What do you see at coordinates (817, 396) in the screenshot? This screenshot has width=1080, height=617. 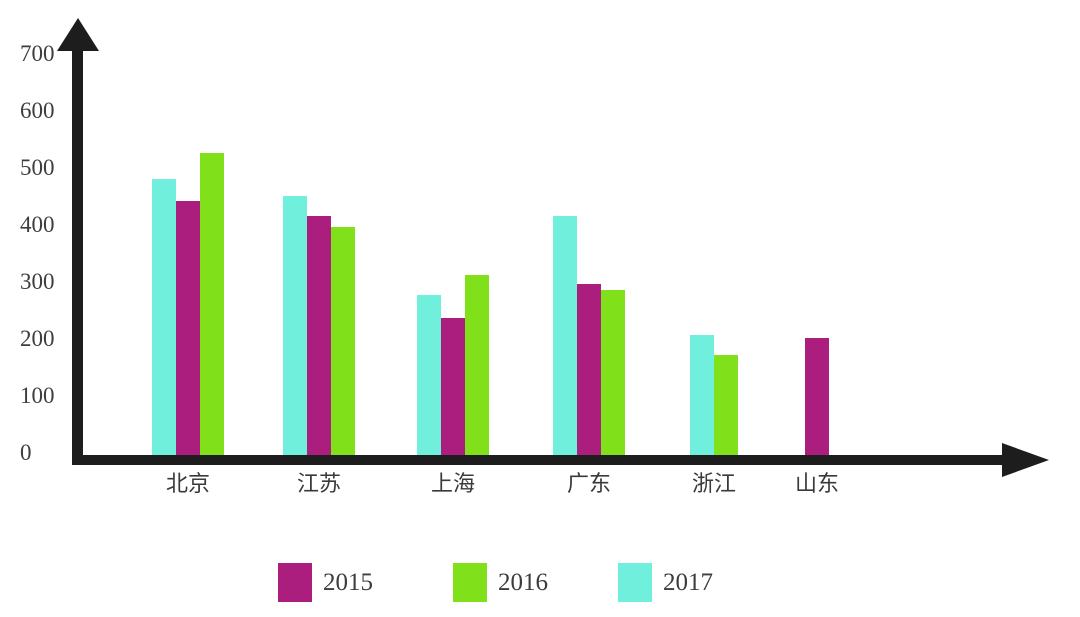 I see `bar-shandong-2015` at bounding box center [817, 396].